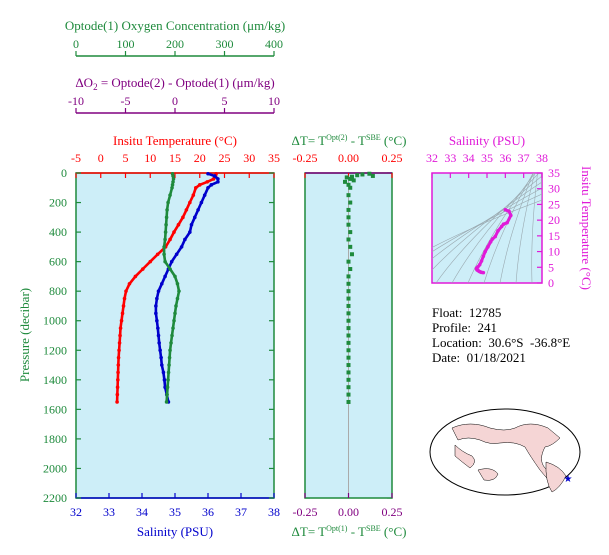 The width and height of the screenshot is (609, 555). What do you see at coordinates (225, 44) in the screenshot?
I see `oxygen-tick-label: 300` at bounding box center [225, 44].